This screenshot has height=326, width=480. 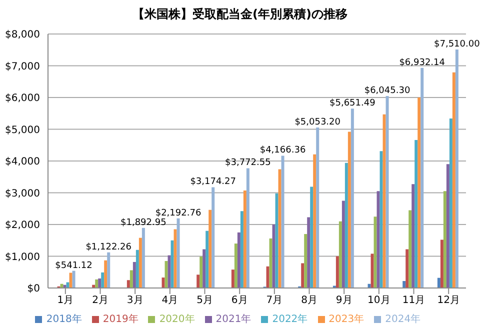 I want to click on y-tick-label: $3,000, so click(x=22, y=194).